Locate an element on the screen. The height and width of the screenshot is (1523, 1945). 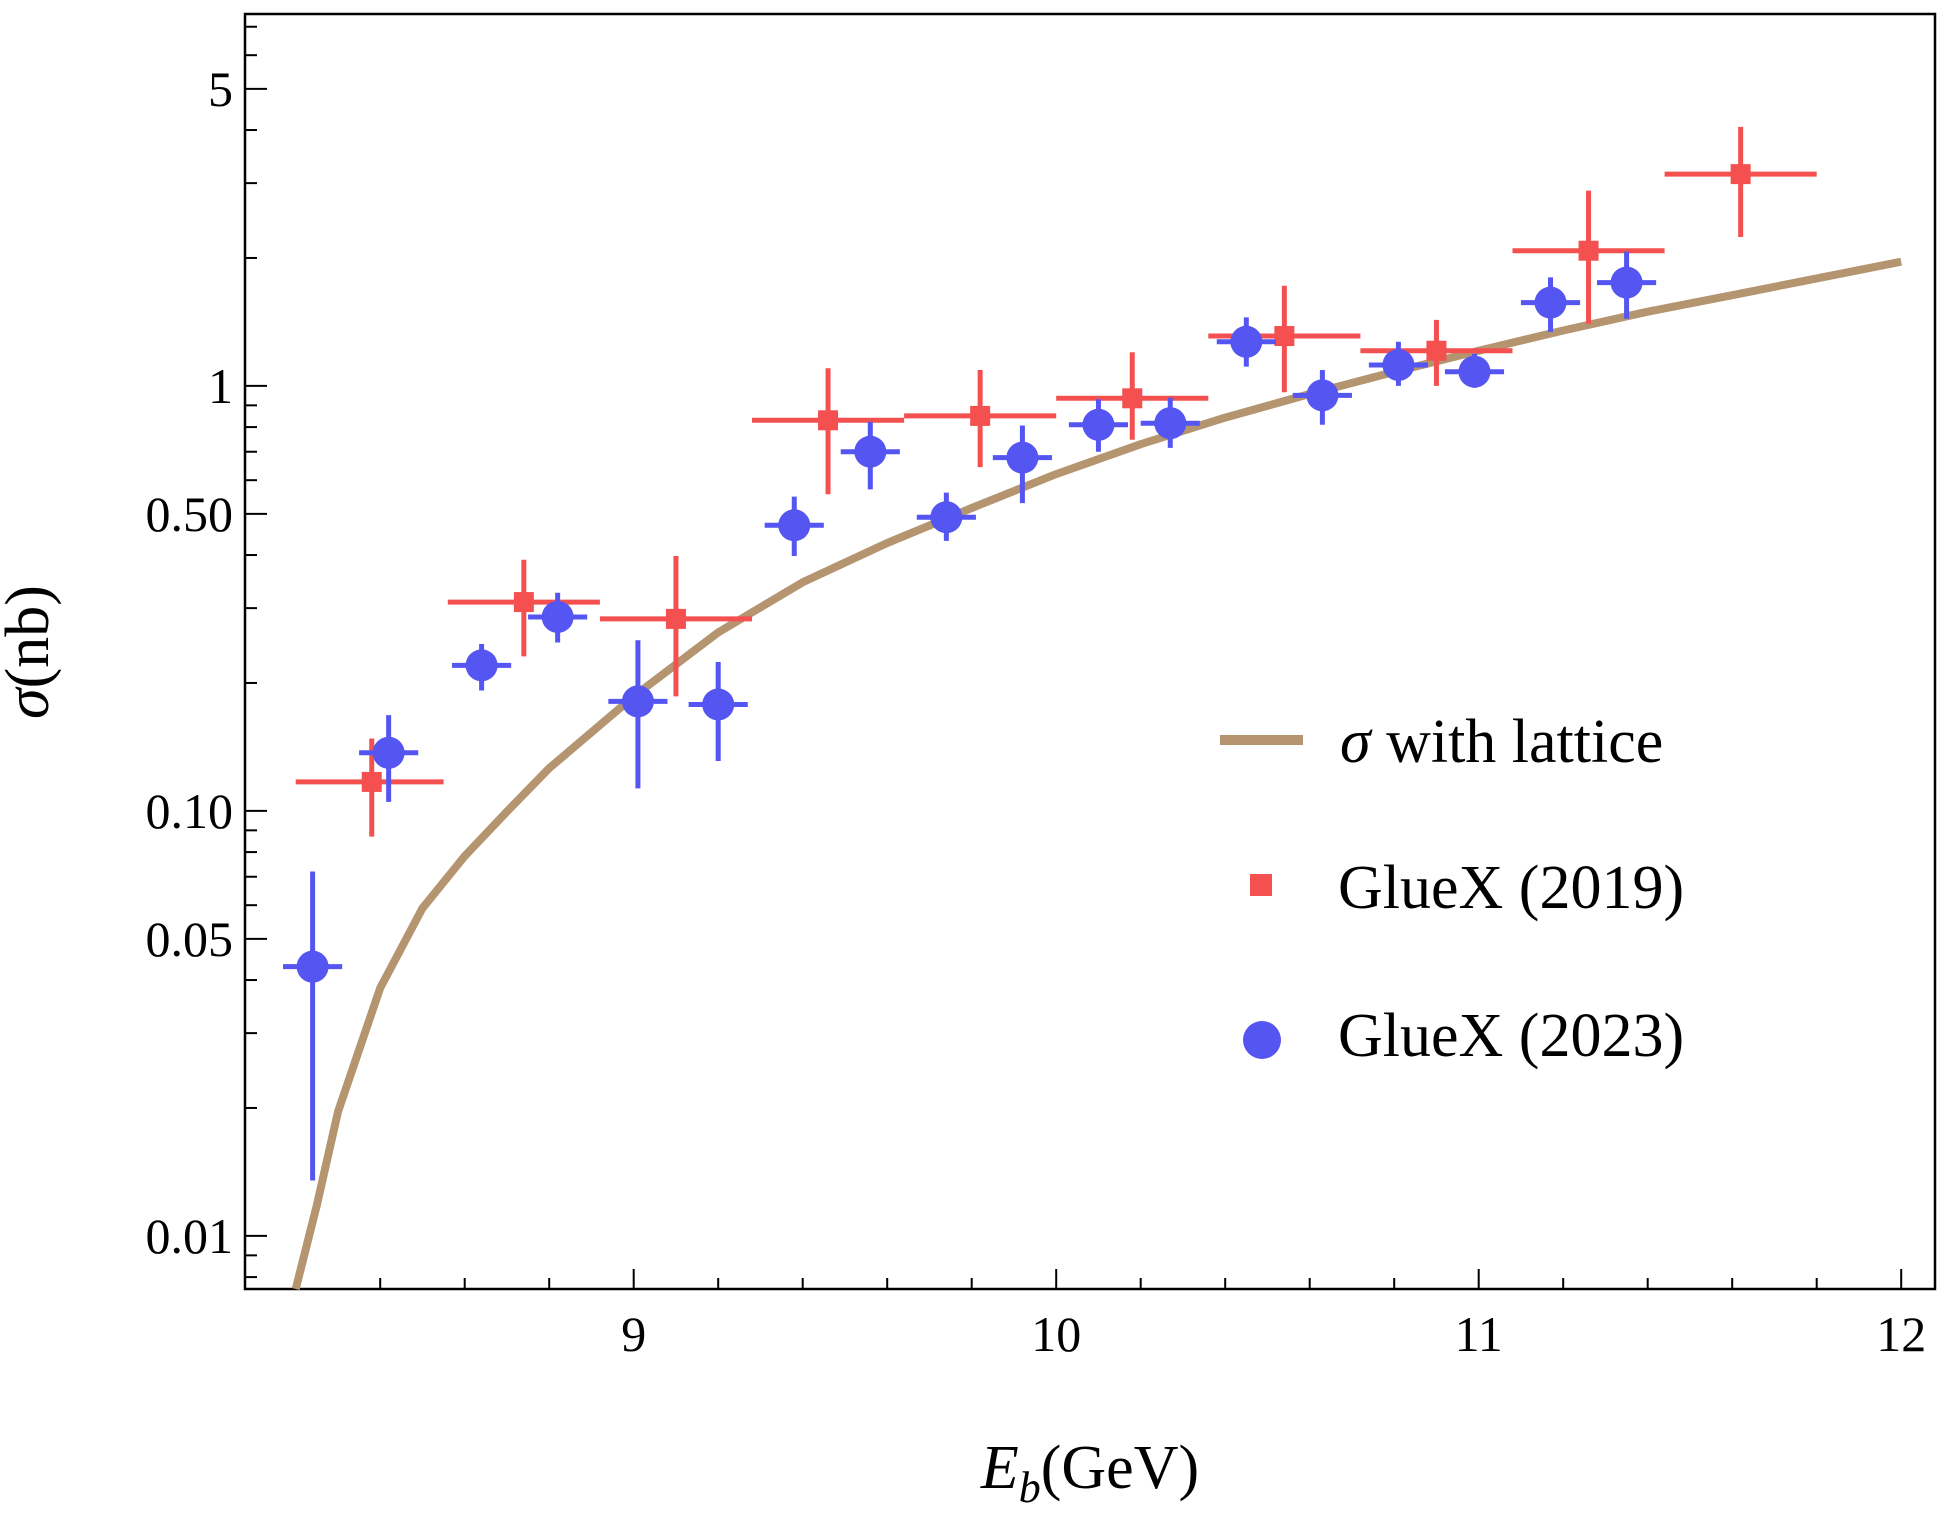
x-axis-title: Eb(GeV) is located at coordinates (1089, 1473).